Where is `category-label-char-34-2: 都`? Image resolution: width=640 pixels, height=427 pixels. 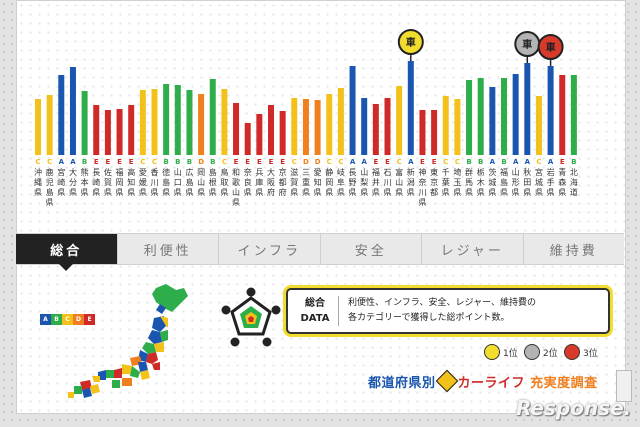
category-label-char-34-2: 都 is located at coordinates (434, 192).